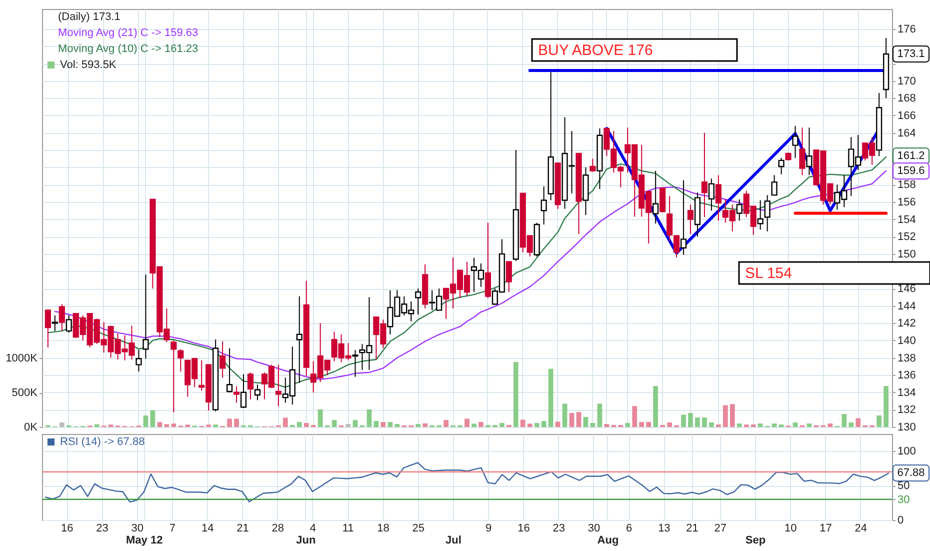  Describe the element at coordinates (826, 528) in the screenshot. I see `x-tick-label: 17` at that location.